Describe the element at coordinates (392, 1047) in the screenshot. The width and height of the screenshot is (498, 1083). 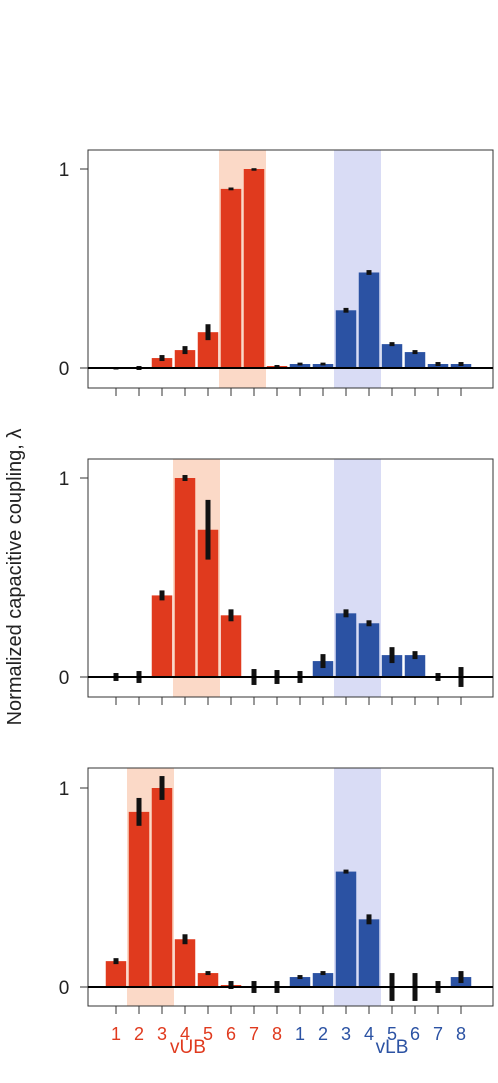
I see `group-label-vlb: vLB` at that location.